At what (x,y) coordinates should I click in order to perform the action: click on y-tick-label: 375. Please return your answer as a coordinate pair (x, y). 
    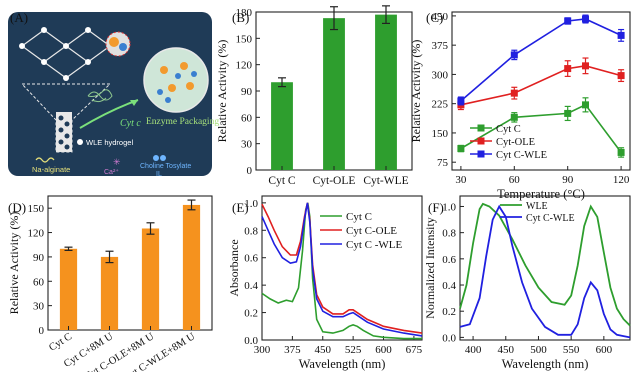
    Looking at the image, I should click on (440, 46).